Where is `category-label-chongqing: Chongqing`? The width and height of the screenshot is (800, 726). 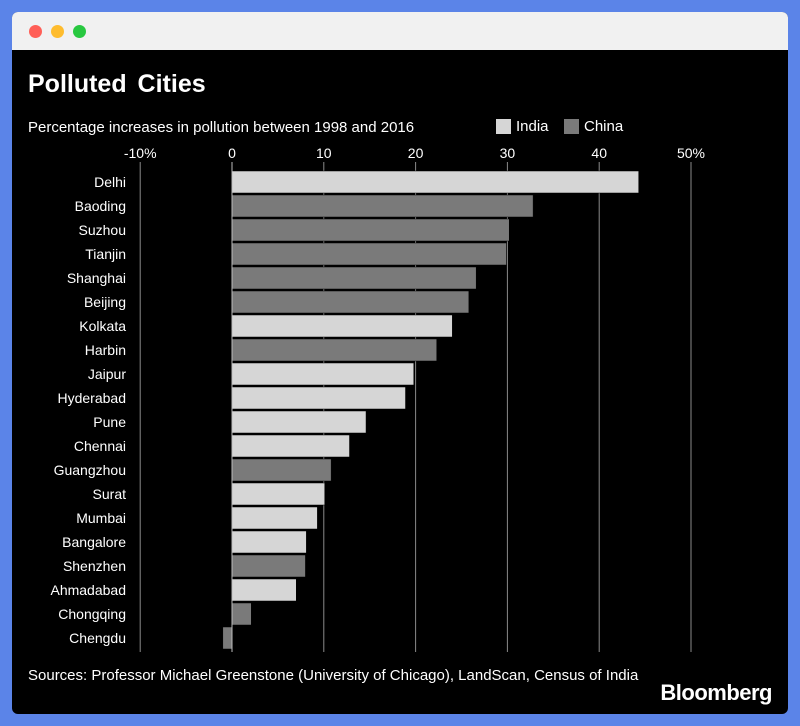
category-label-chongqing: Chongqing is located at coordinates (92, 614).